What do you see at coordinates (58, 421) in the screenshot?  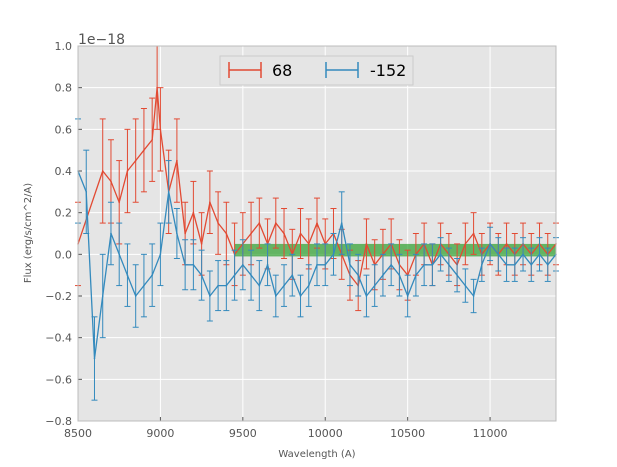 I see `y-tick-label: −0.8` at bounding box center [58, 421].